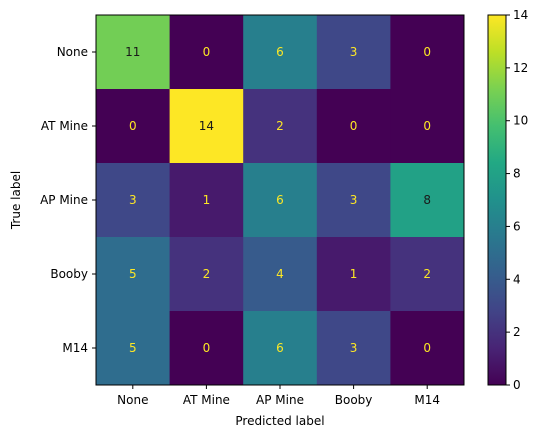 The width and height of the screenshot is (544, 442). I want to click on cell-value-label: 8, so click(427, 200).